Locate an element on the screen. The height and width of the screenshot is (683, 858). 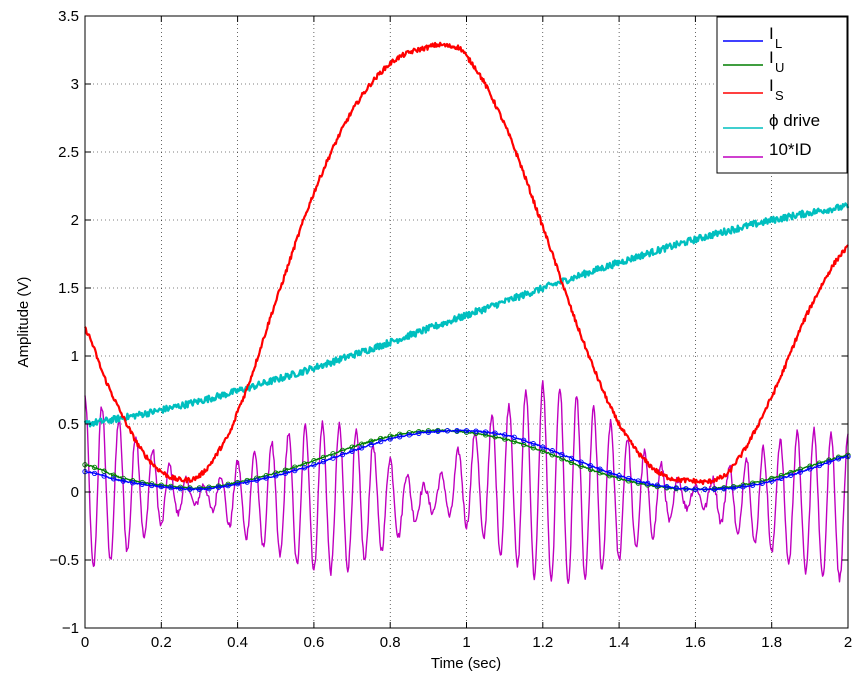
y-tick-label: 3 is located at coordinates (75, 84).